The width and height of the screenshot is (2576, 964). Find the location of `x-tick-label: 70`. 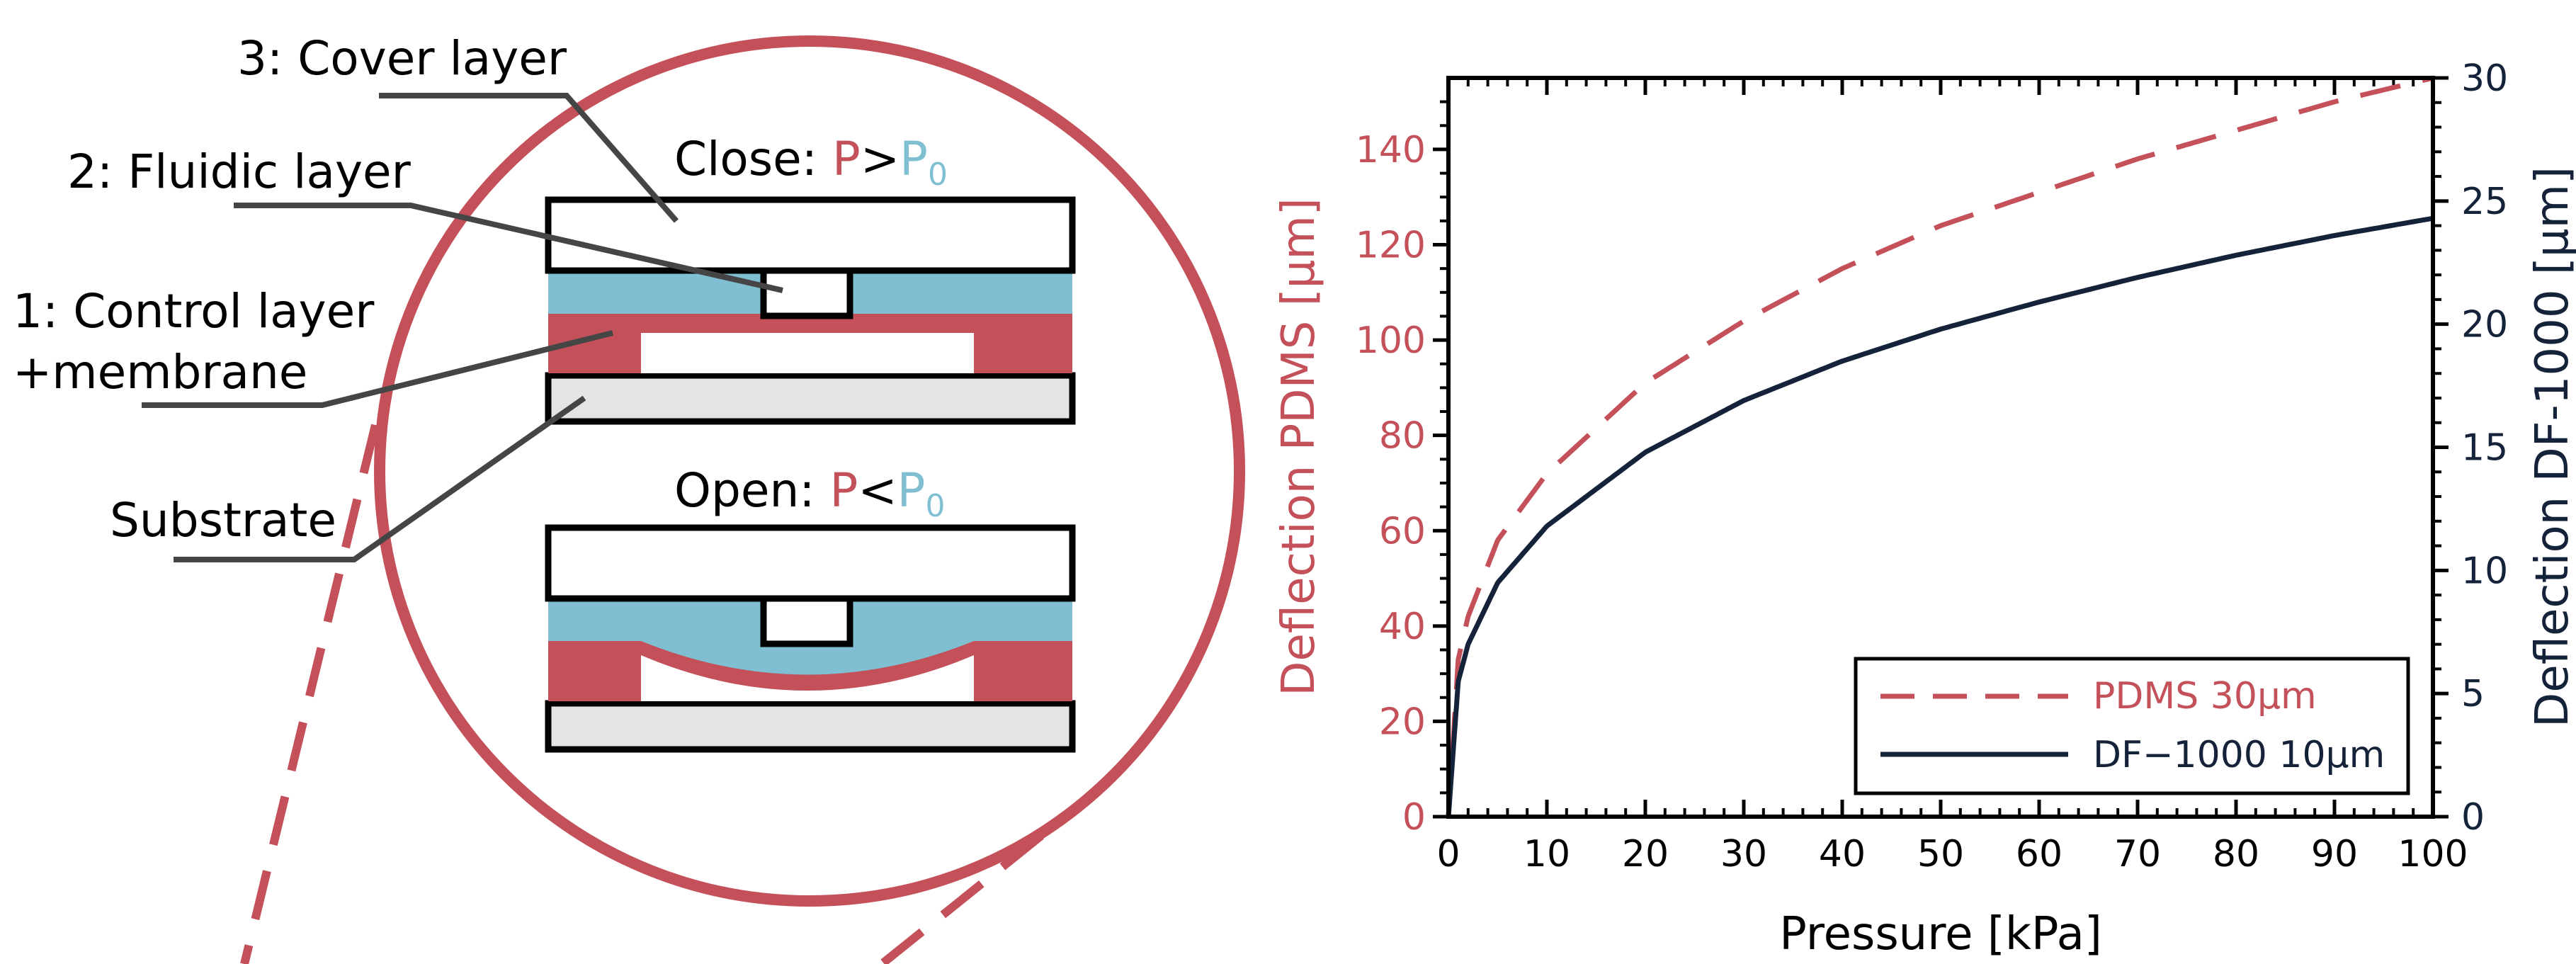

x-tick-label: 70 is located at coordinates (2137, 854).